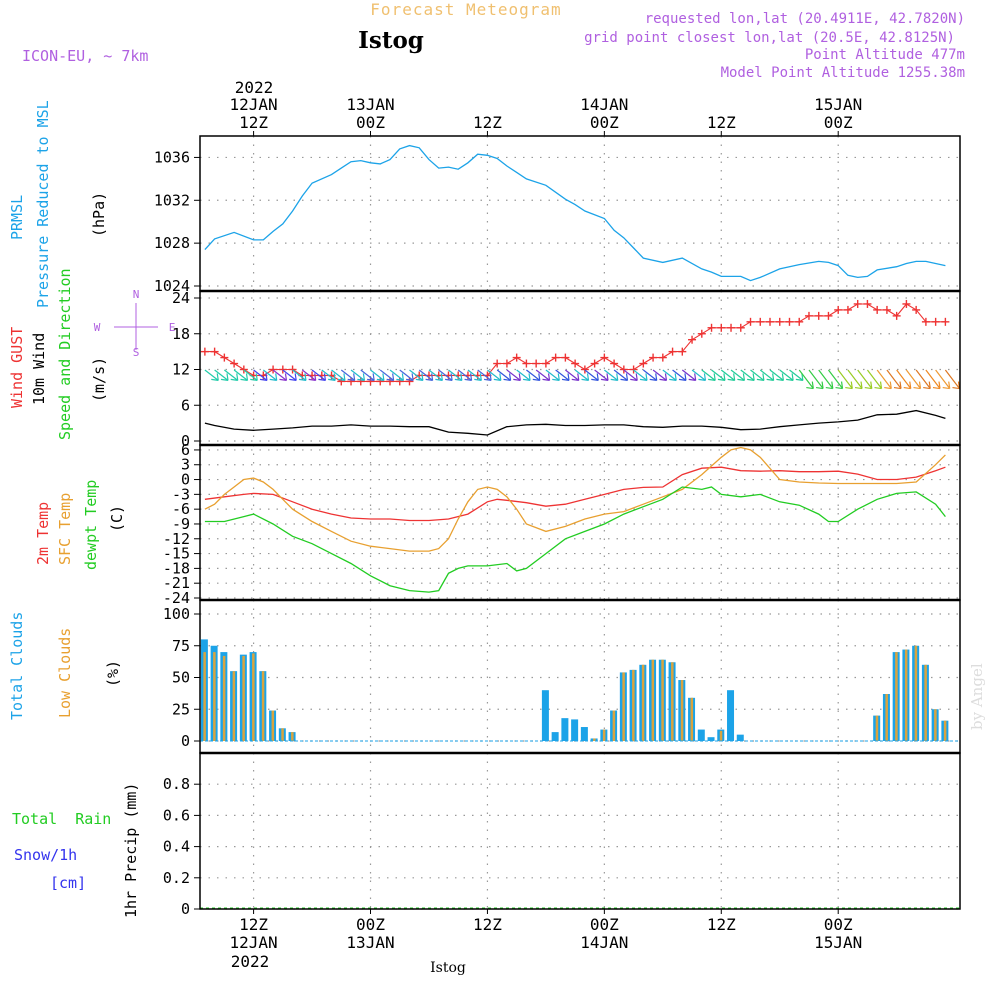  Describe the element at coordinates (176, 539) in the screenshot. I see `y-tick-label: -12` at that location.